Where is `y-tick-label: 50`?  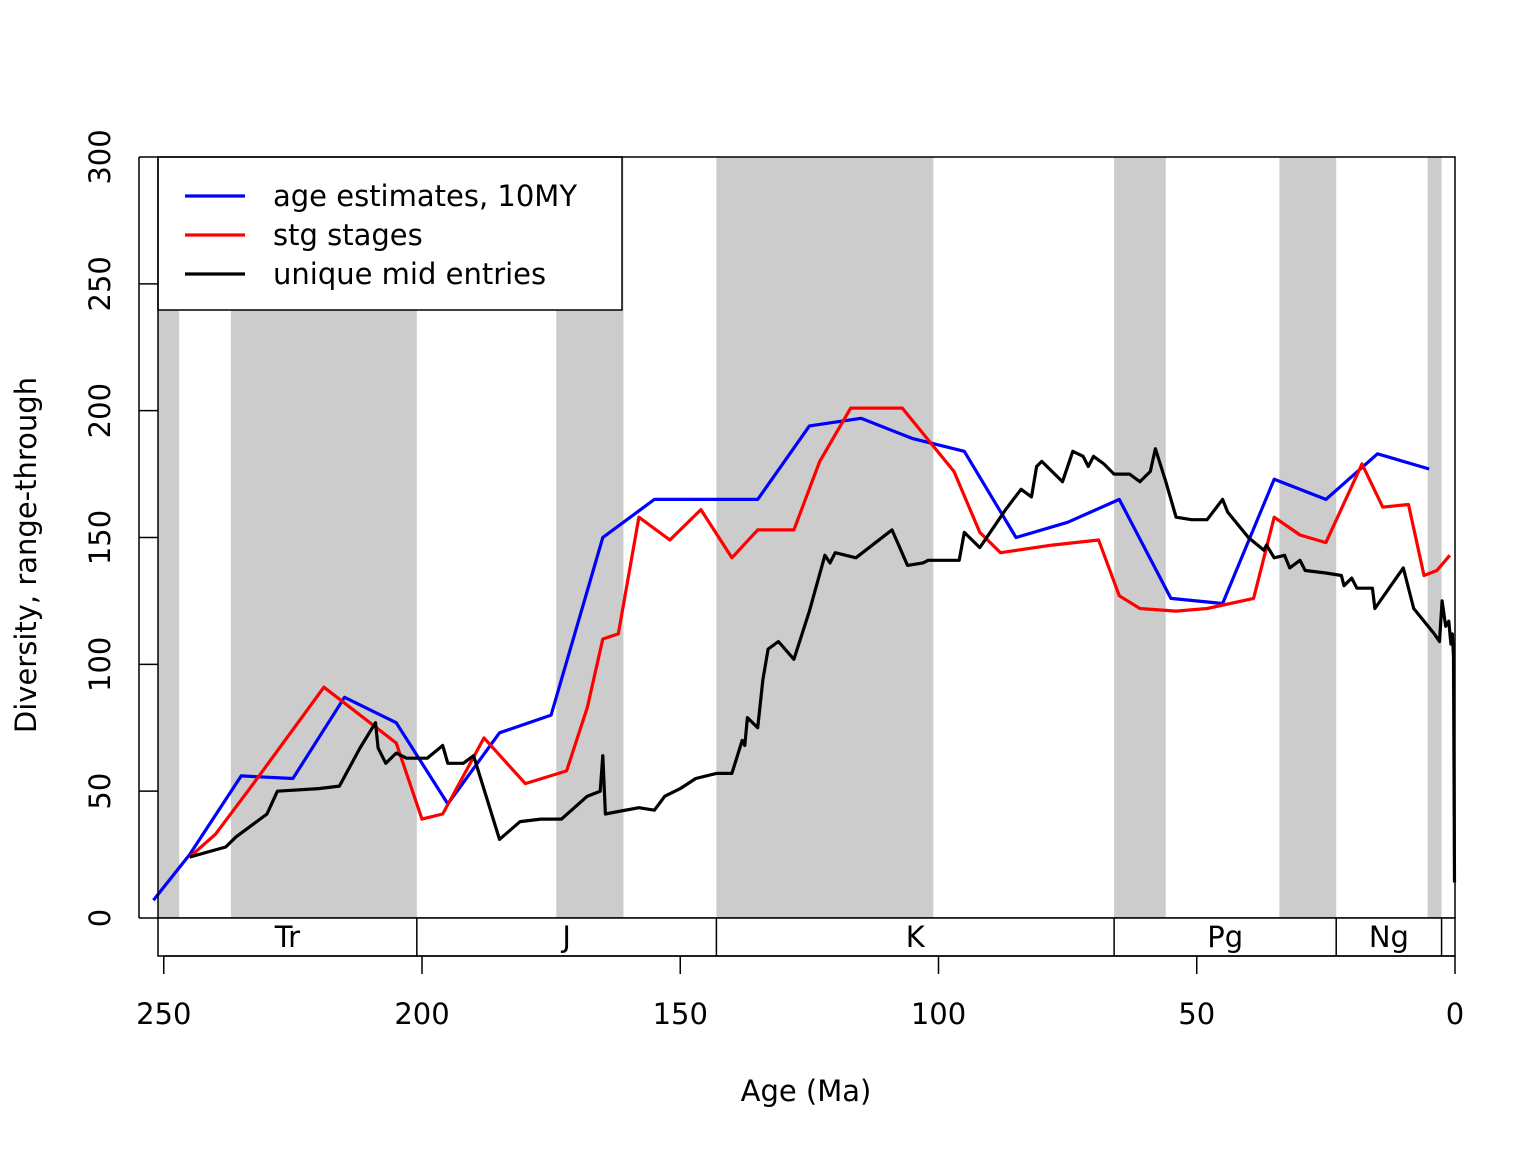
y-tick-label: 50 is located at coordinates (100, 791).